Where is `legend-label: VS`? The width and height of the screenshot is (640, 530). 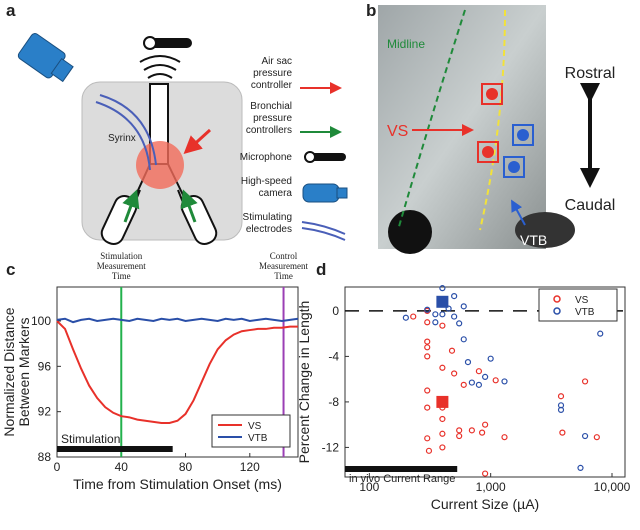 legend-label: VS is located at coordinates (255, 426).